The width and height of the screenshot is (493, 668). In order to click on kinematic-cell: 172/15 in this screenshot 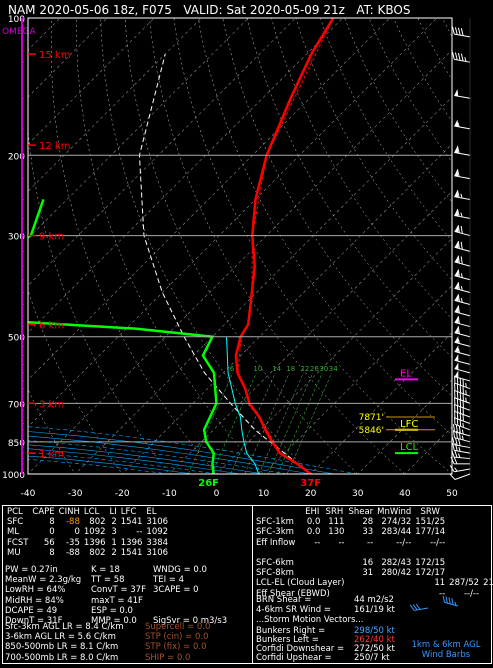, I will do `click(430, 563)`.